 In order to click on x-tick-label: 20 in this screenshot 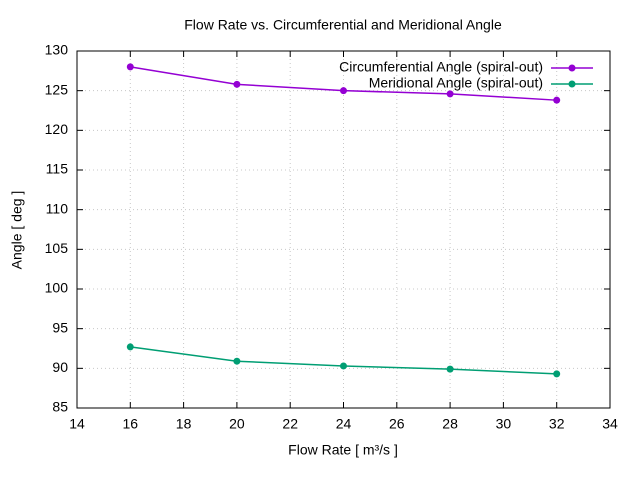, I will do `click(237, 424)`.